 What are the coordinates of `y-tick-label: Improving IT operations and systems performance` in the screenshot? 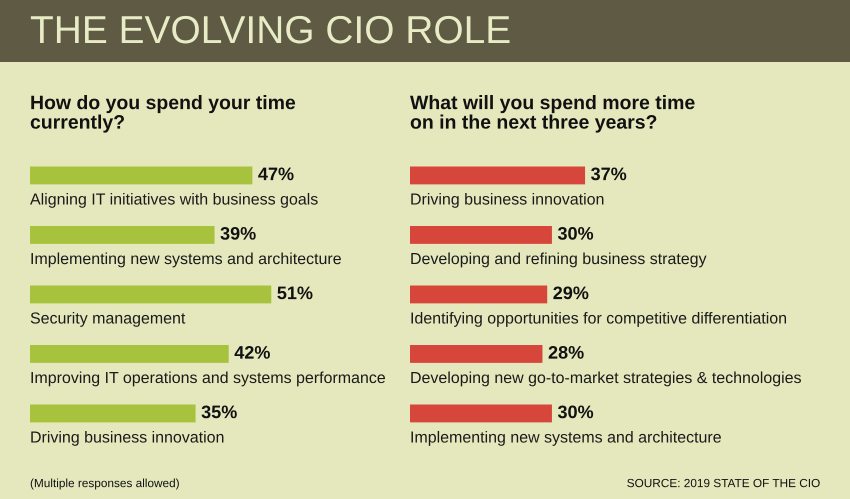 It's located at (208, 378).